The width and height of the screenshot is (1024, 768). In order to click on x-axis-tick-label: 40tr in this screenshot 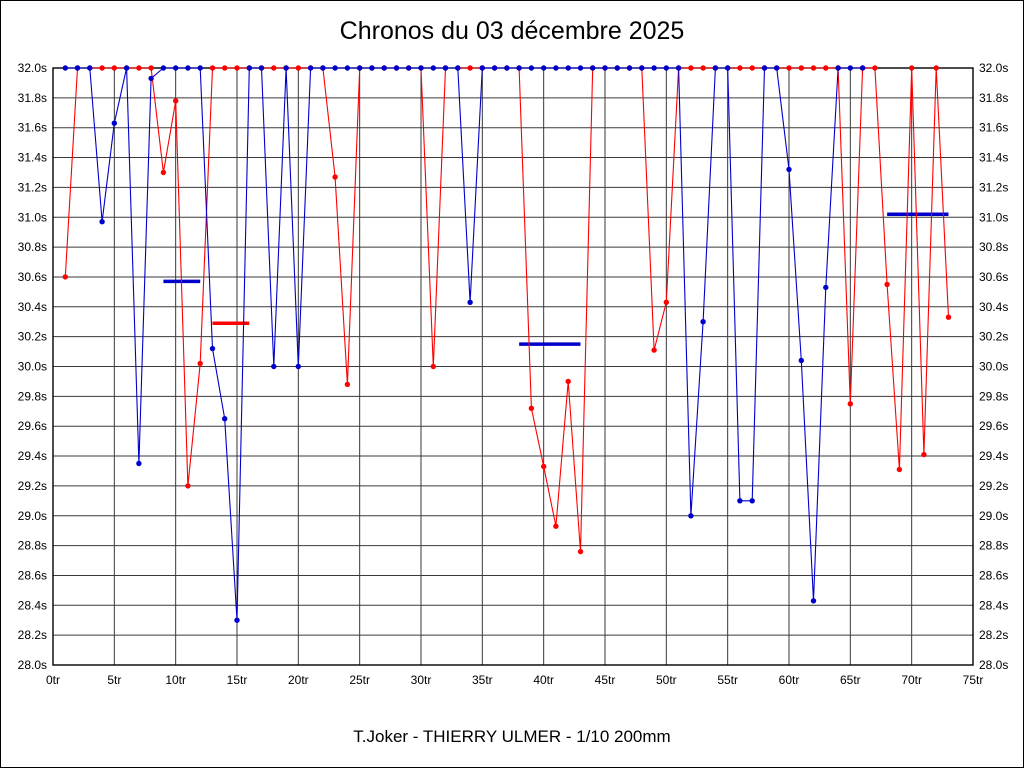, I will do `click(543, 680)`.